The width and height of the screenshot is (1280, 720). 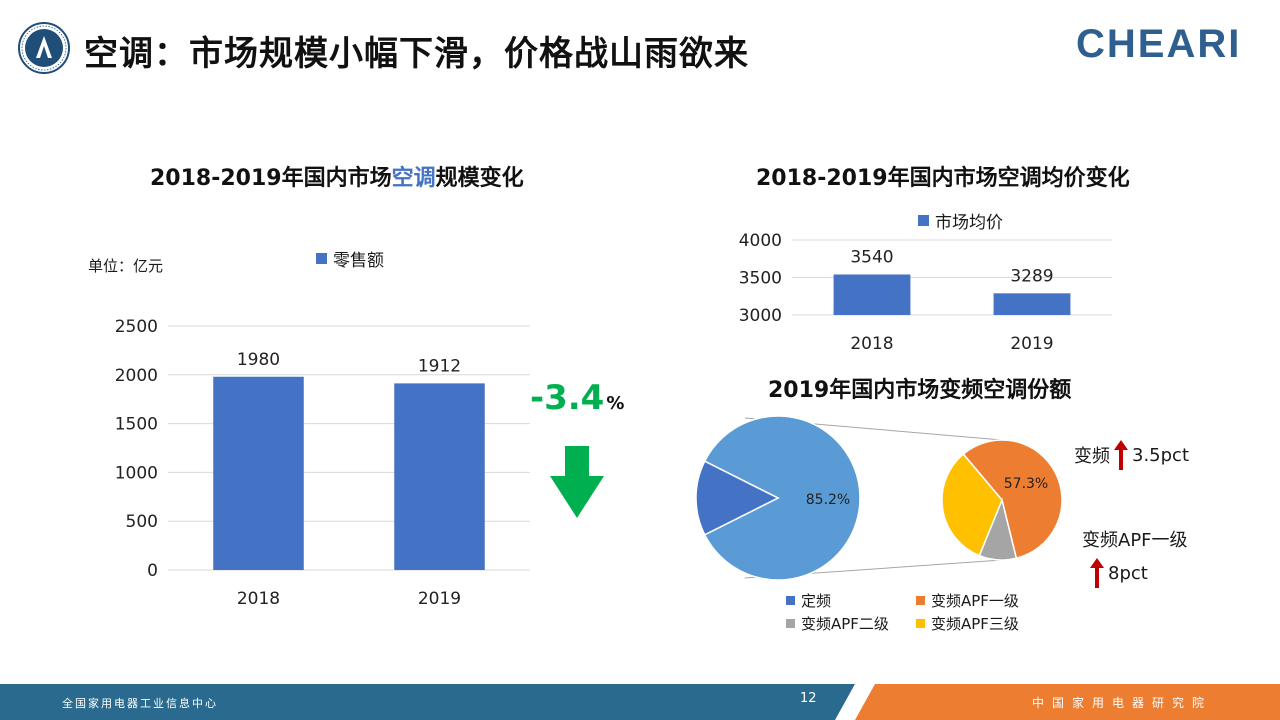 I want to click on note-label: 变频, so click(x=1092, y=456).